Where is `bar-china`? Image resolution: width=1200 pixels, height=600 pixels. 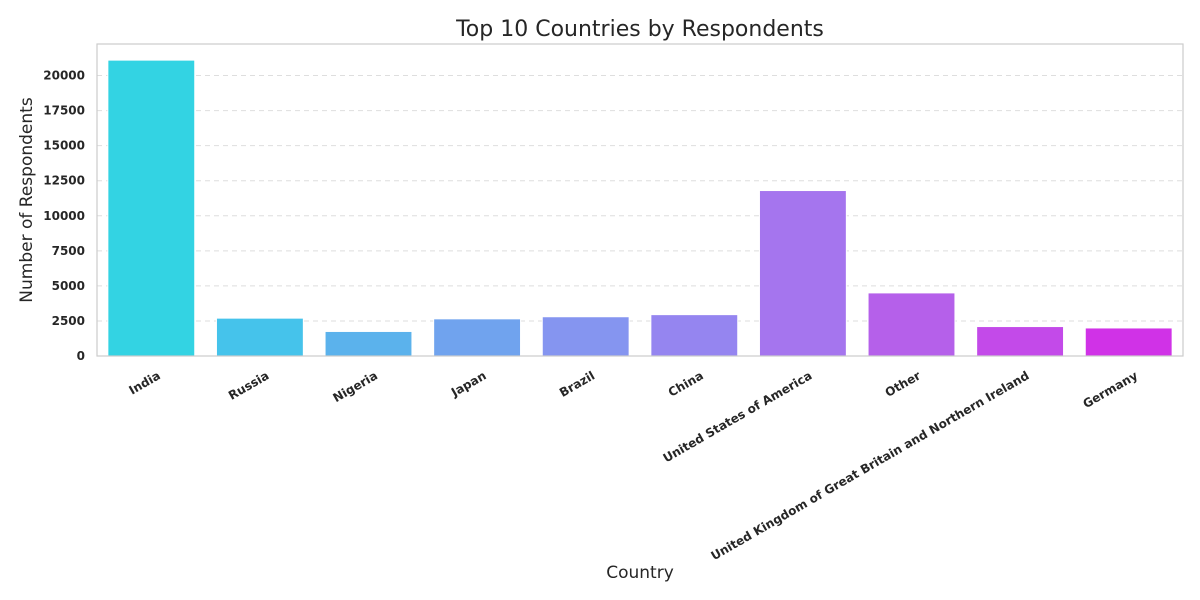
bar-china is located at coordinates (694, 335).